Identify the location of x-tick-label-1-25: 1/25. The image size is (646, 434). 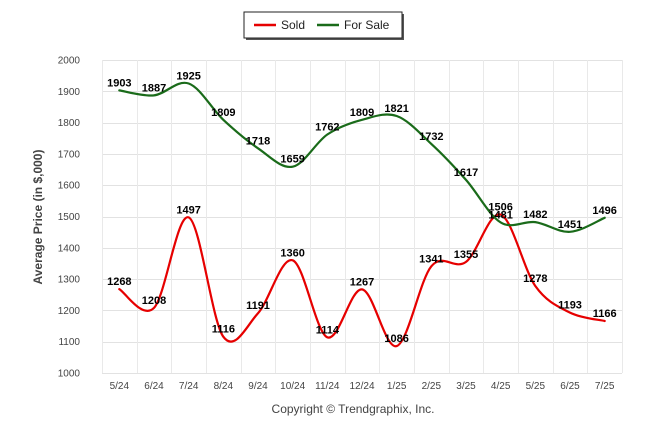
(397, 386).